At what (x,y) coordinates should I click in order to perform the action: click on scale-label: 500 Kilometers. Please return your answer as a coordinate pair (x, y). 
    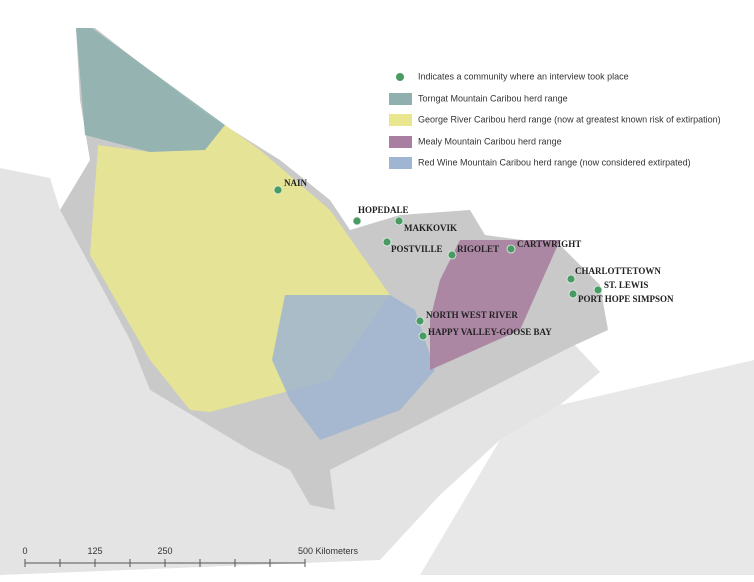
    Looking at the image, I should click on (328, 551).